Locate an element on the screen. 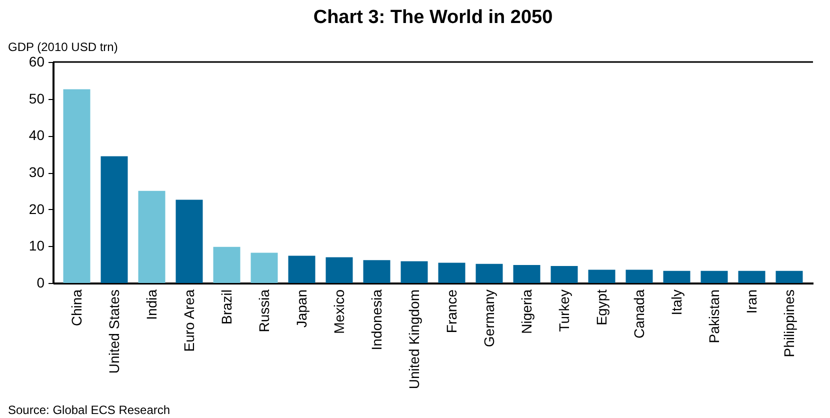 The width and height of the screenshot is (830, 418). x-tick-label: Euro Area is located at coordinates (188, 320).